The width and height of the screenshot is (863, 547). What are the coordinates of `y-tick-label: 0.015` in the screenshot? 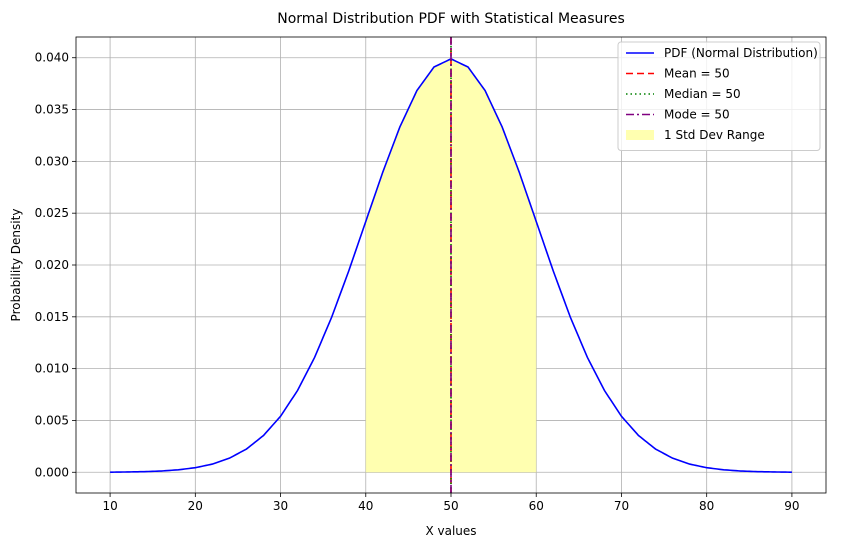 It's located at (52, 317).